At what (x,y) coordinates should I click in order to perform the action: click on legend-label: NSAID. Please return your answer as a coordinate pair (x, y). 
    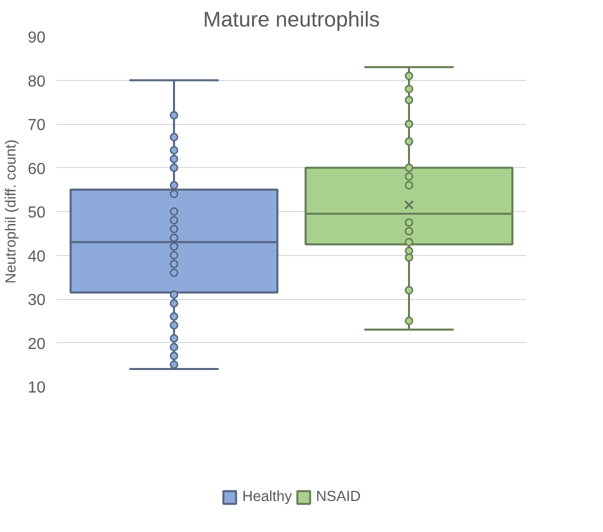
    Looking at the image, I should click on (338, 497).